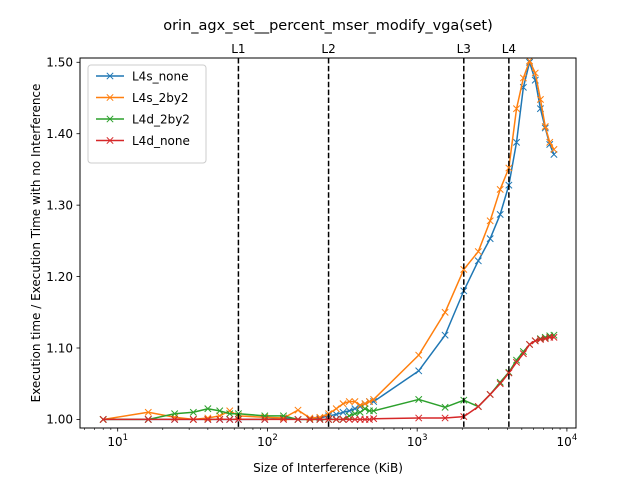  Describe the element at coordinates (267, 441) in the screenshot. I see `x-tick-label: 10²` at that location.